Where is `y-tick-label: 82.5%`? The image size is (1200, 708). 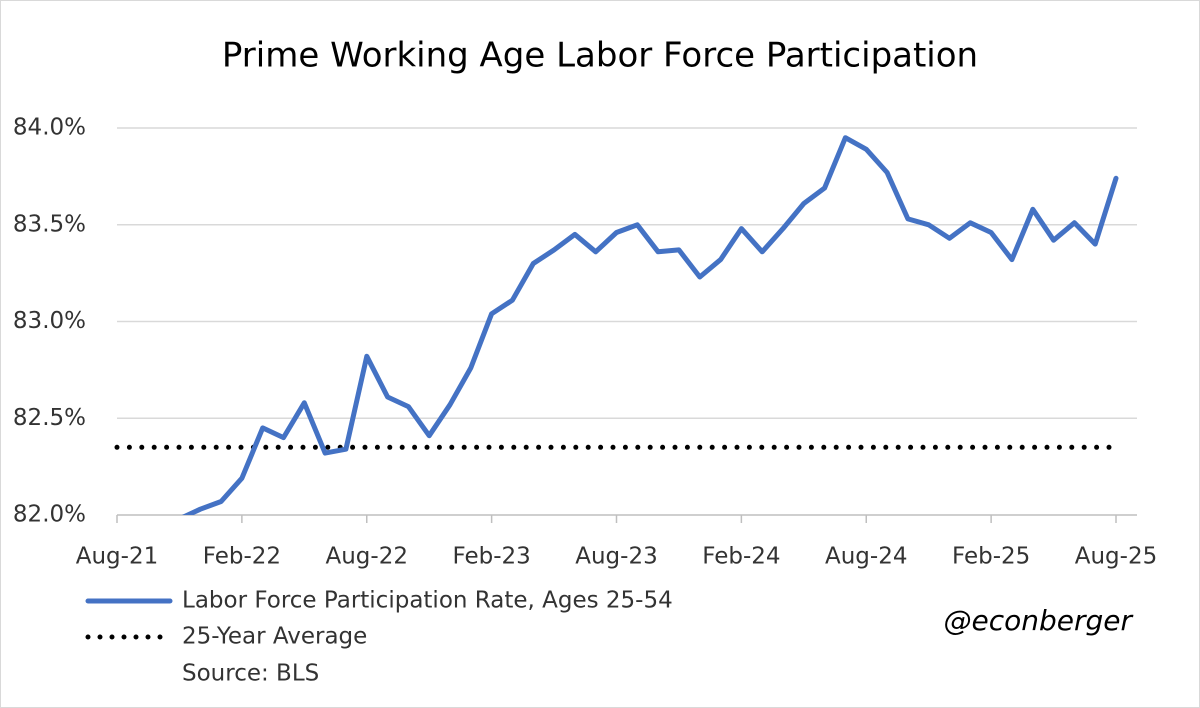
y-tick-label: 82.5% is located at coordinates (49, 418).